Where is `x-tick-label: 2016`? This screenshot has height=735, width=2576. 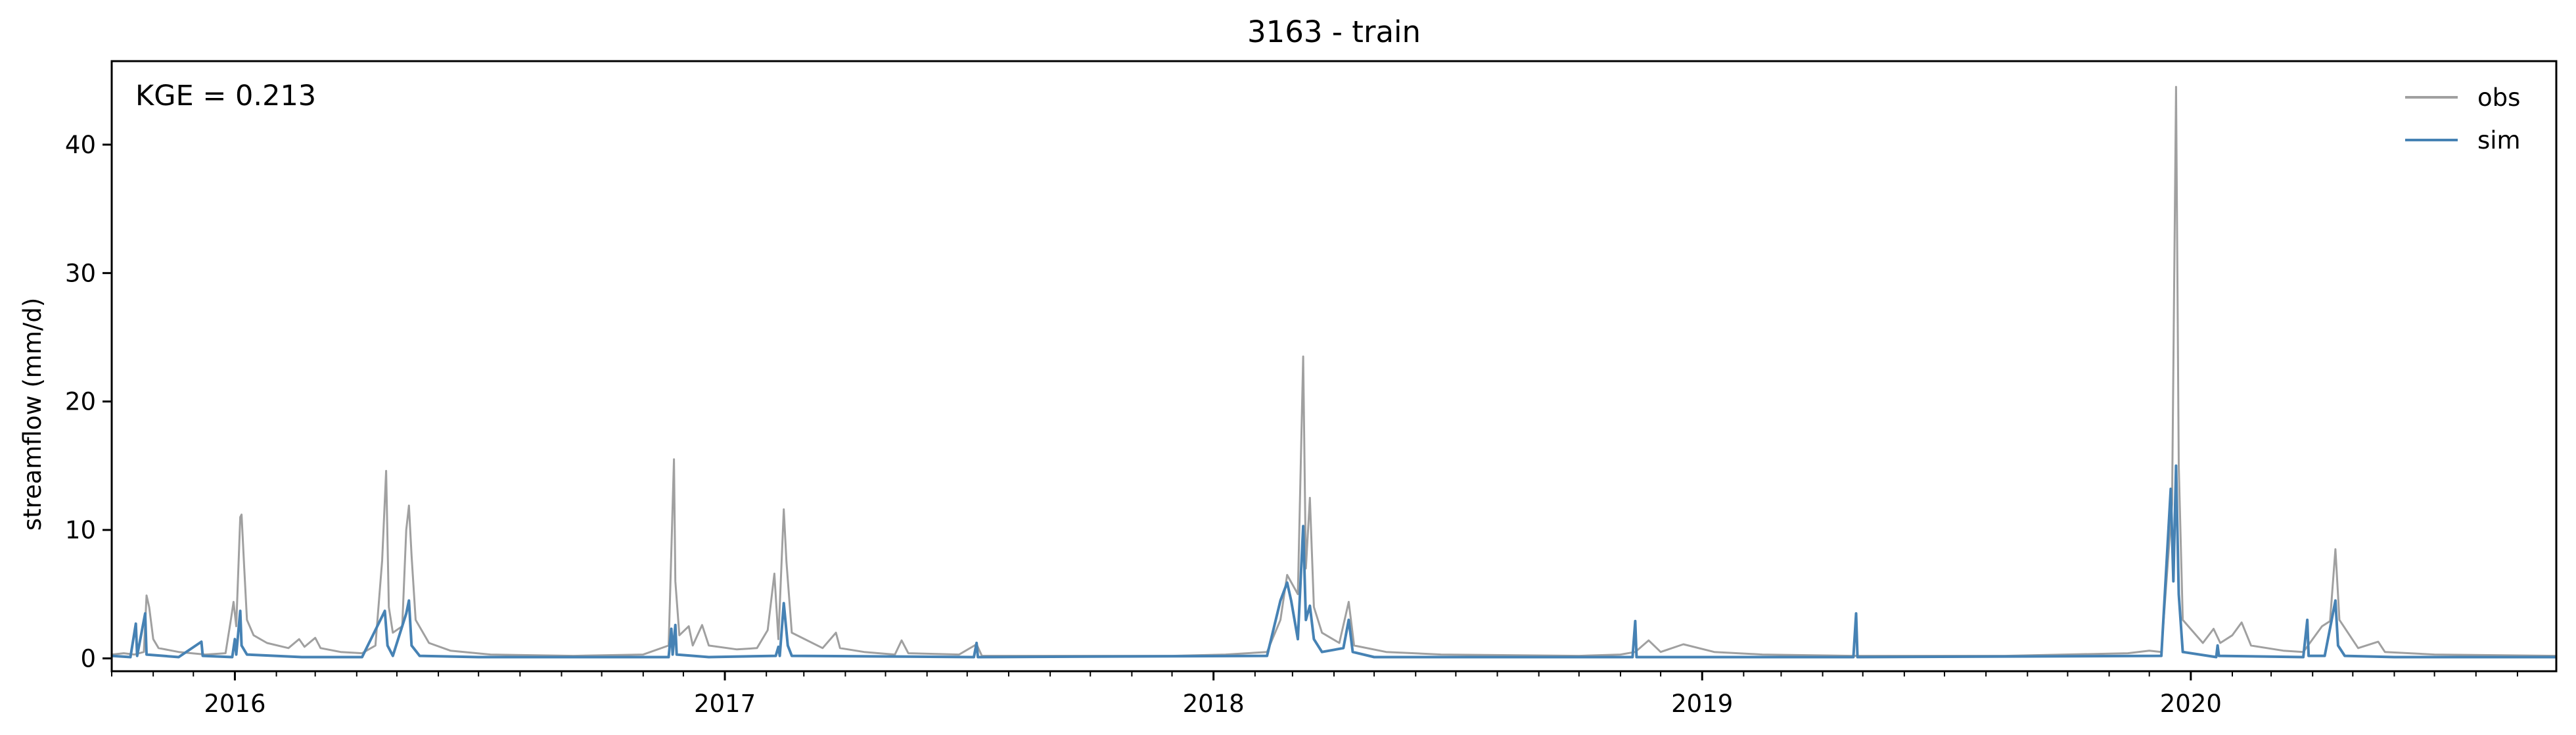 x-tick-label: 2016 is located at coordinates (235, 704).